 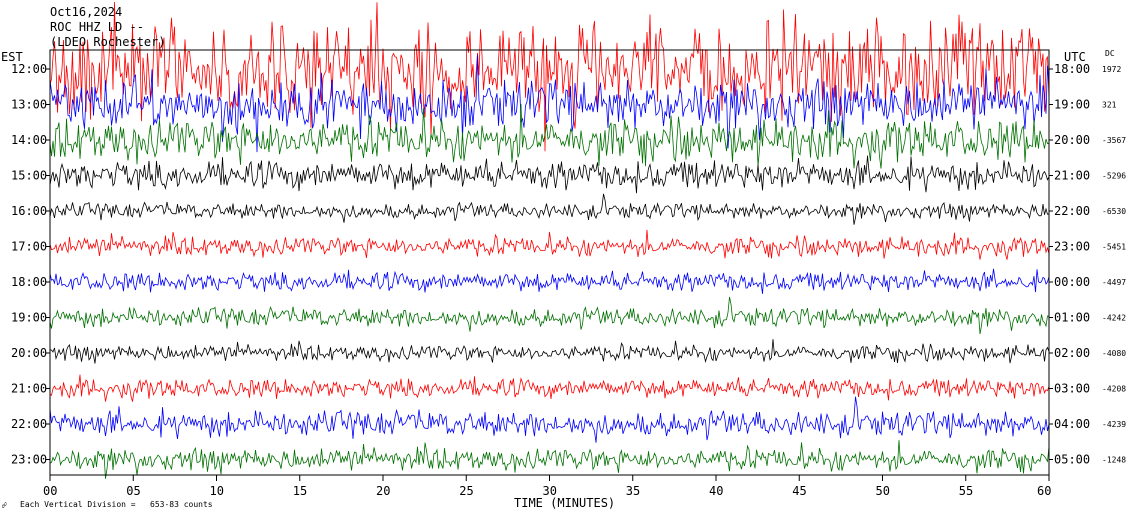 What do you see at coordinates (1110, 53) in the screenshot?
I see `dc-axis-title: DC` at bounding box center [1110, 53].